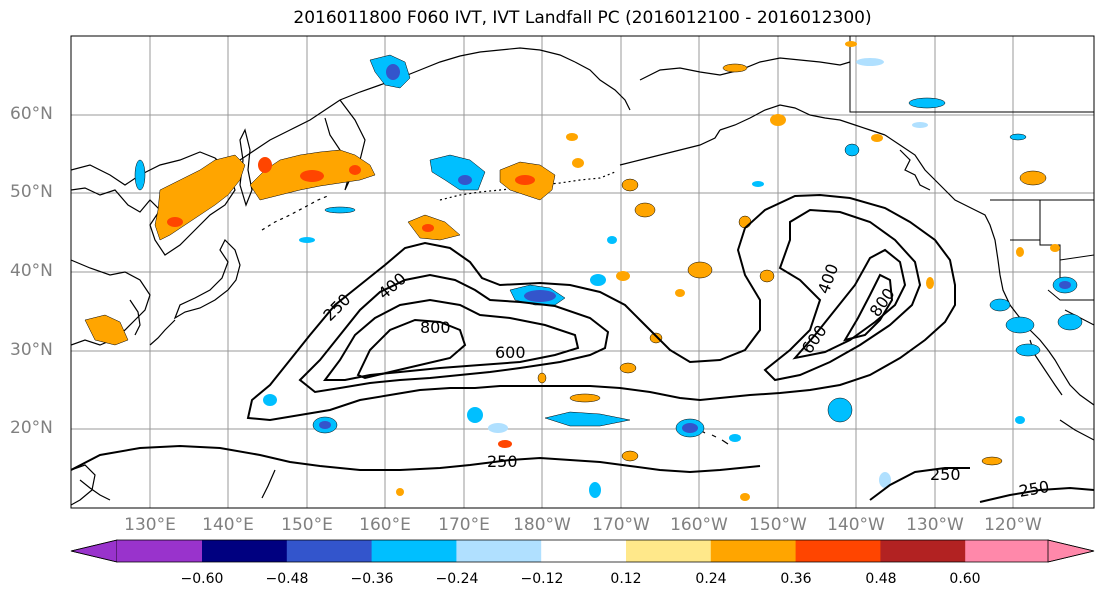  I want to click on lon-label: 170°W, so click(621, 525).